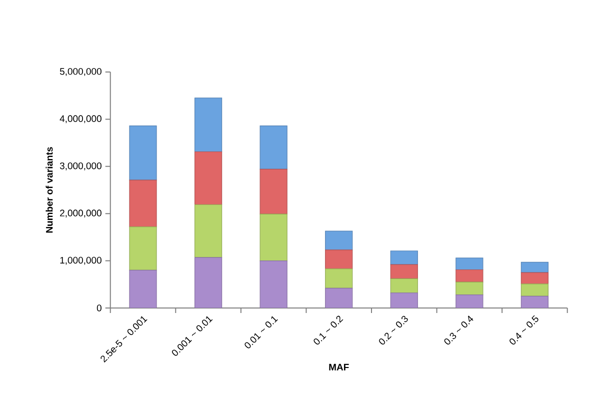  I want to click on y-tick-label: 0, so click(99, 308).